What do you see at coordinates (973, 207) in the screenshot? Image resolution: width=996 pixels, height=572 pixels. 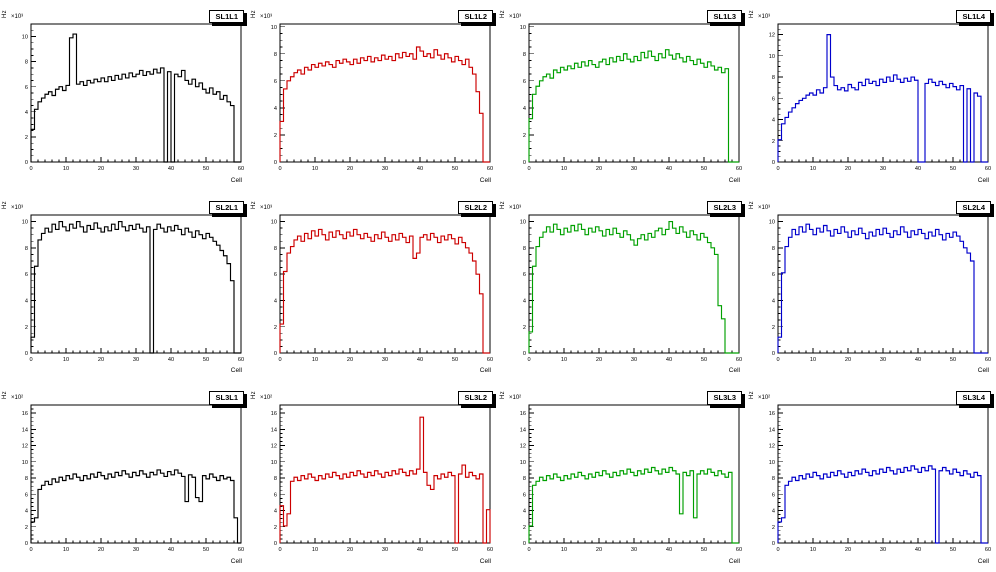 I see `title-box: SL2L4` at bounding box center [973, 207].